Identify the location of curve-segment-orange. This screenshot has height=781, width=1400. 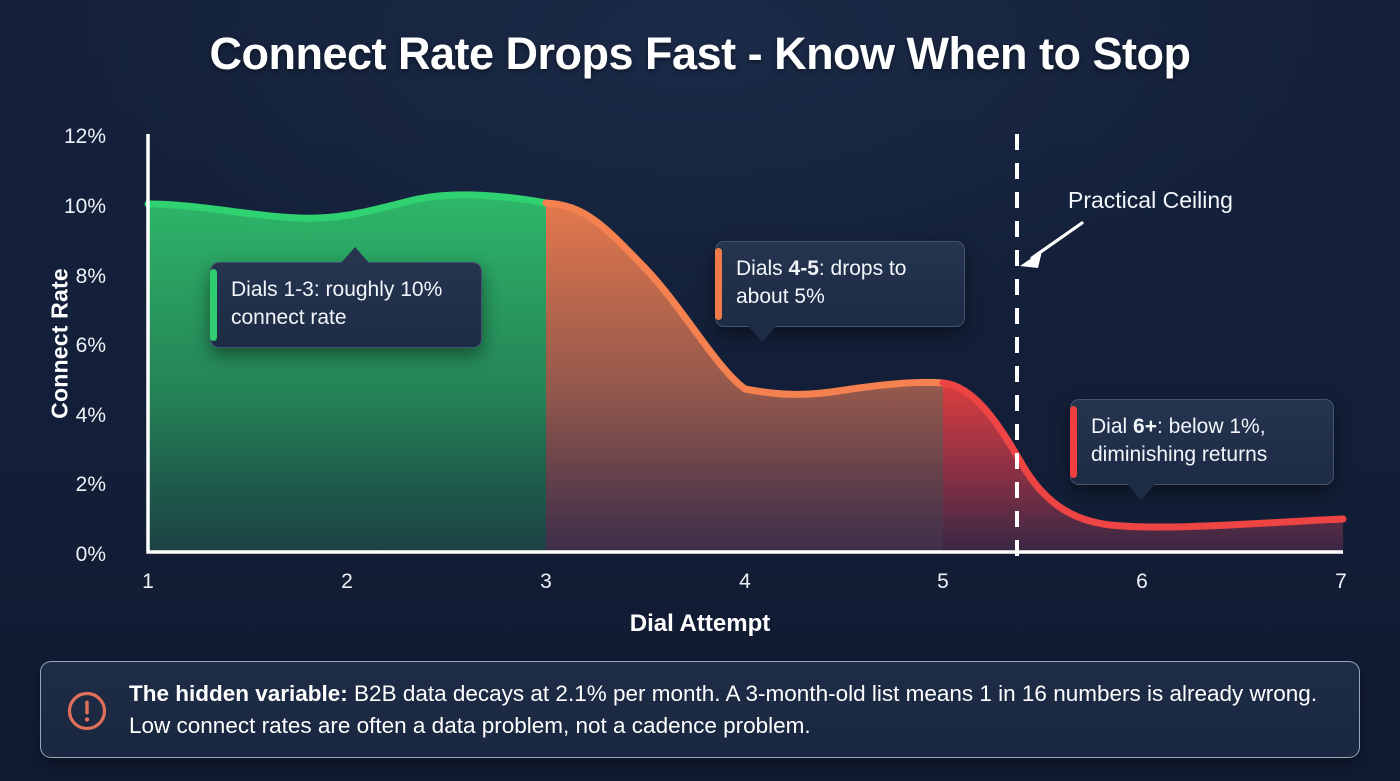
(744, 298).